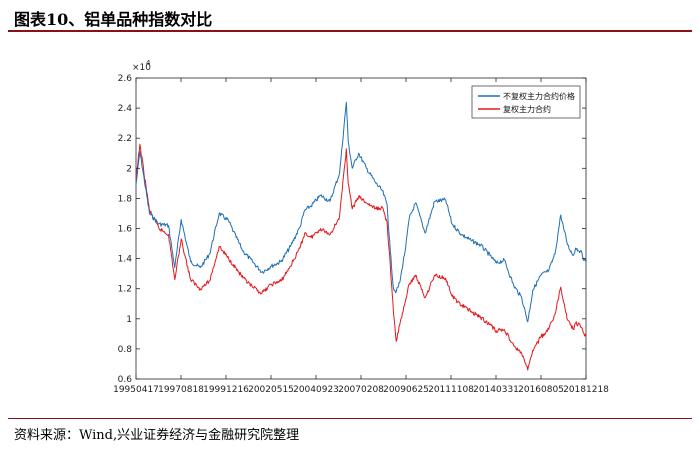 The image size is (700, 450). What do you see at coordinates (350, 31) in the screenshot?
I see `title-divider` at bounding box center [350, 31].